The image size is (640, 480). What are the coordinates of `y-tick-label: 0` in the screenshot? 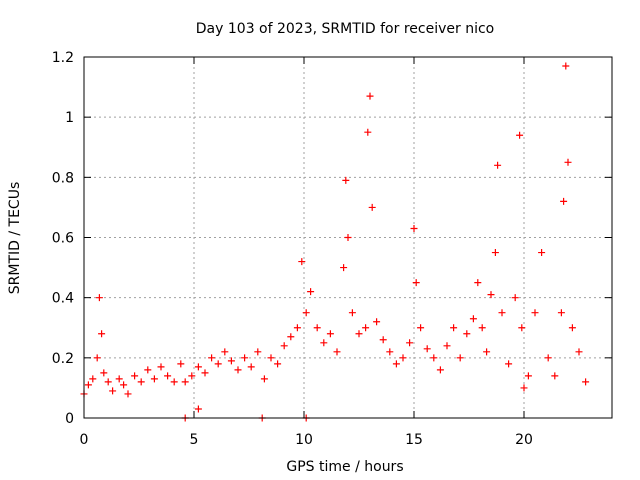 It's located at (69, 419).